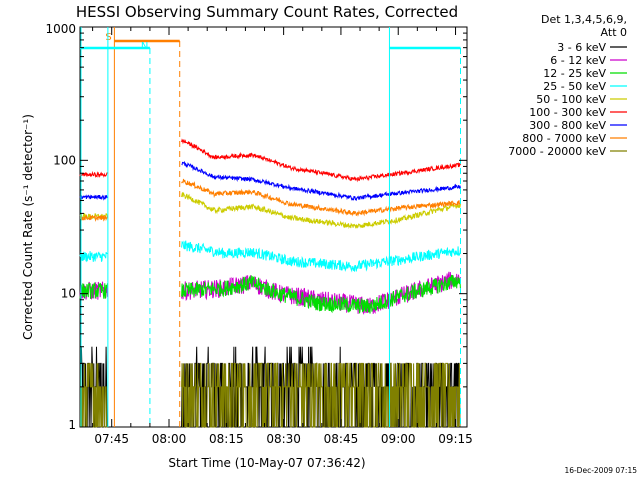  What do you see at coordinates (398, 439) in the screenshot?
I see `x-tick-label: 09:00` at bounding box center [398, 439].